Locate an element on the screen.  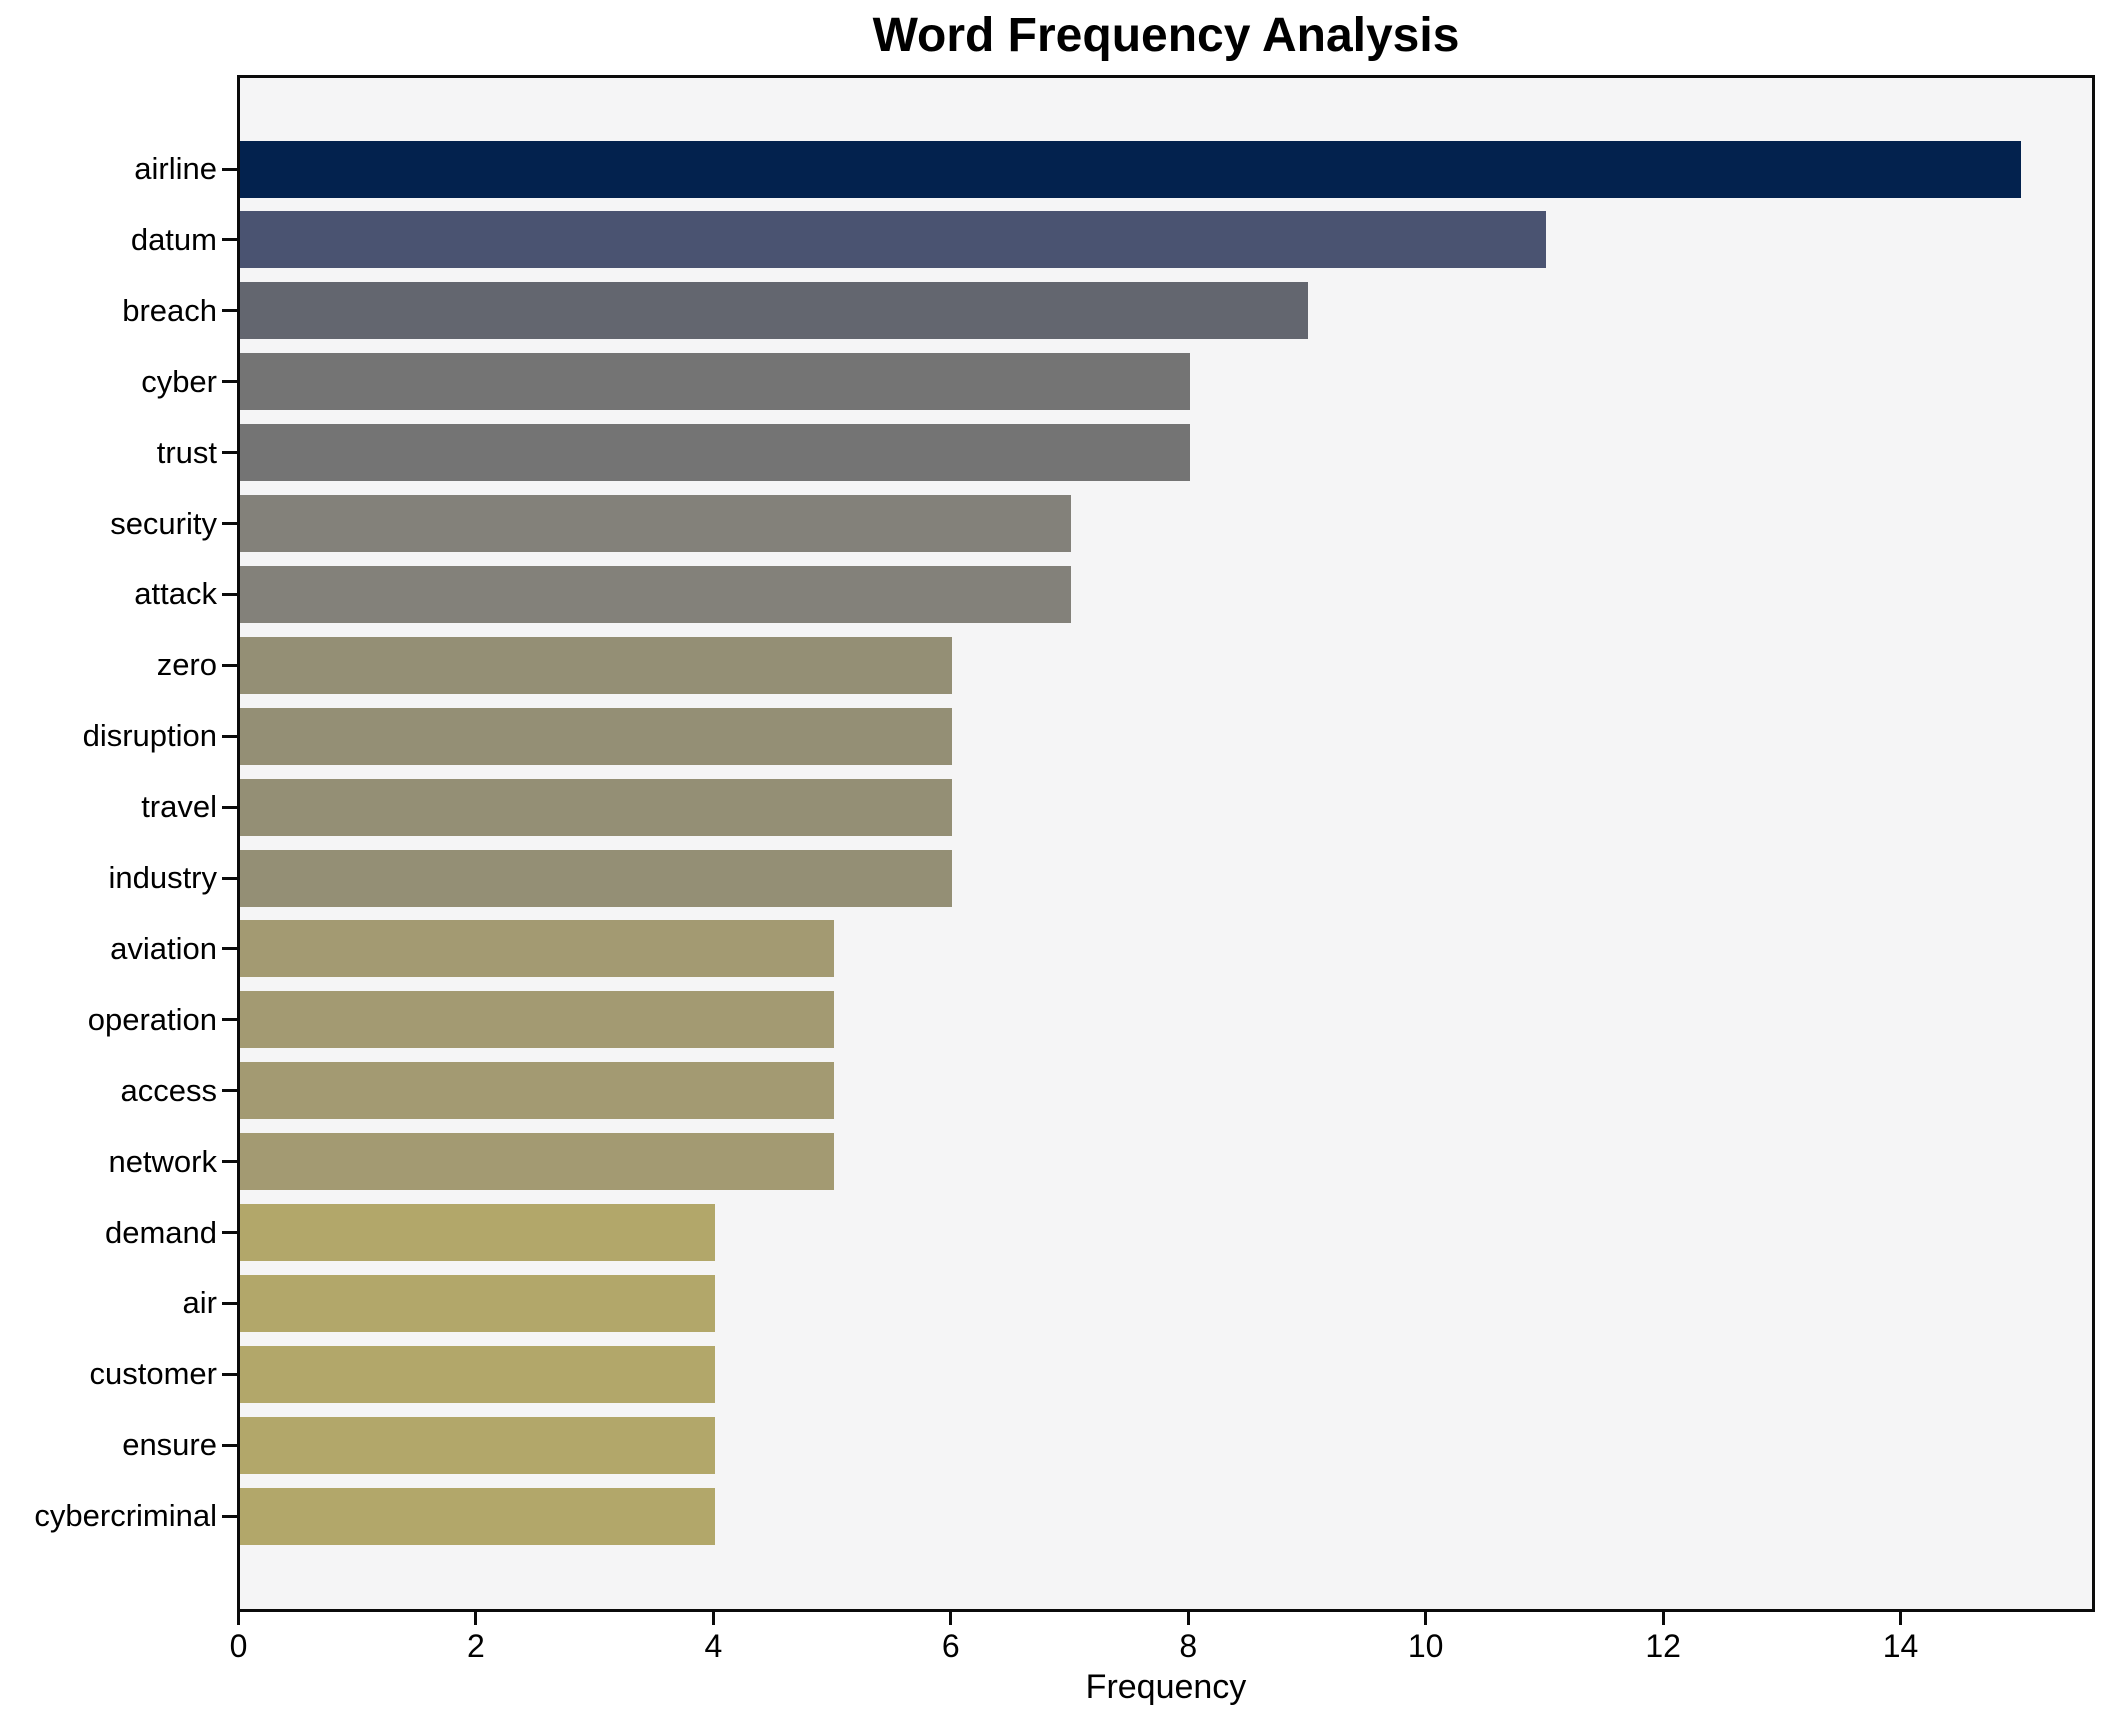
y-label-cybercriminal: cybercriminal is located at coordinates (125, 1516).